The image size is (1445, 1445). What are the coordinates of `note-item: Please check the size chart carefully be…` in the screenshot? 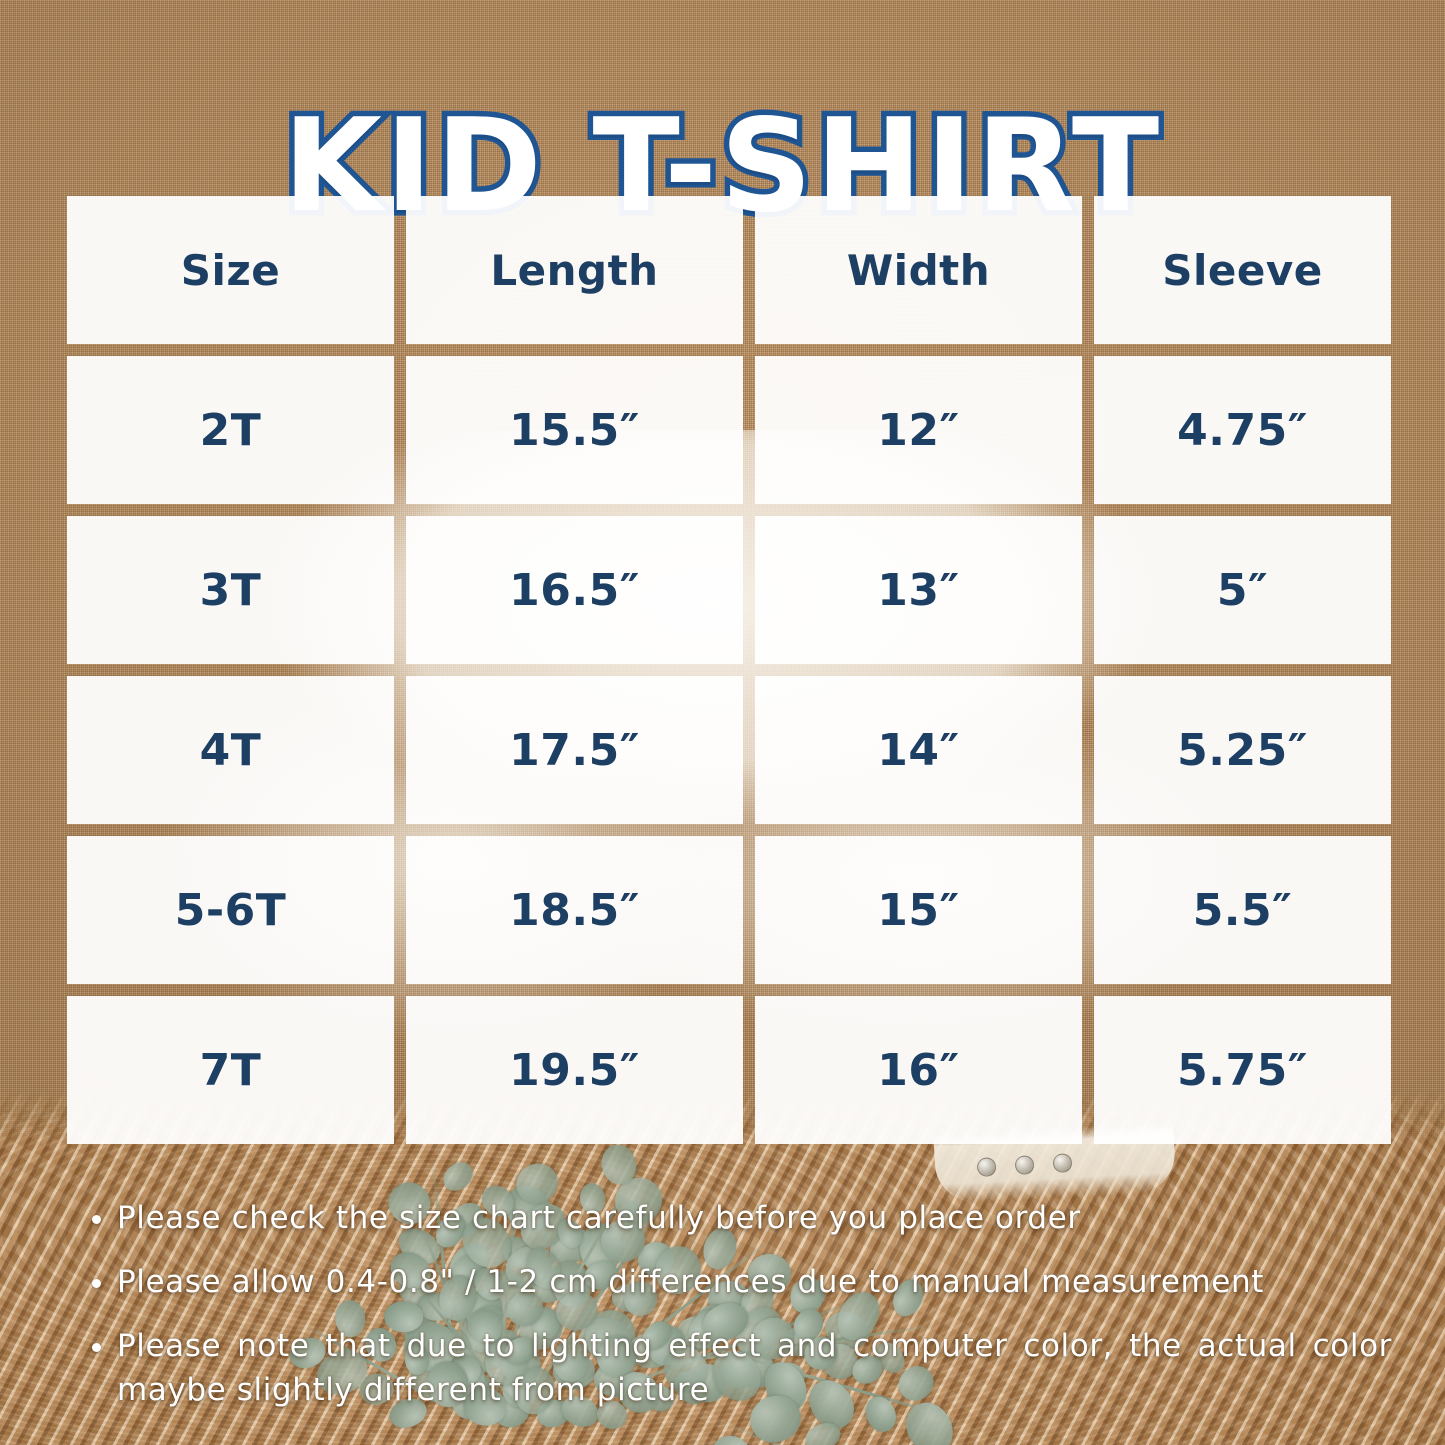 It's located at (742, 1218).